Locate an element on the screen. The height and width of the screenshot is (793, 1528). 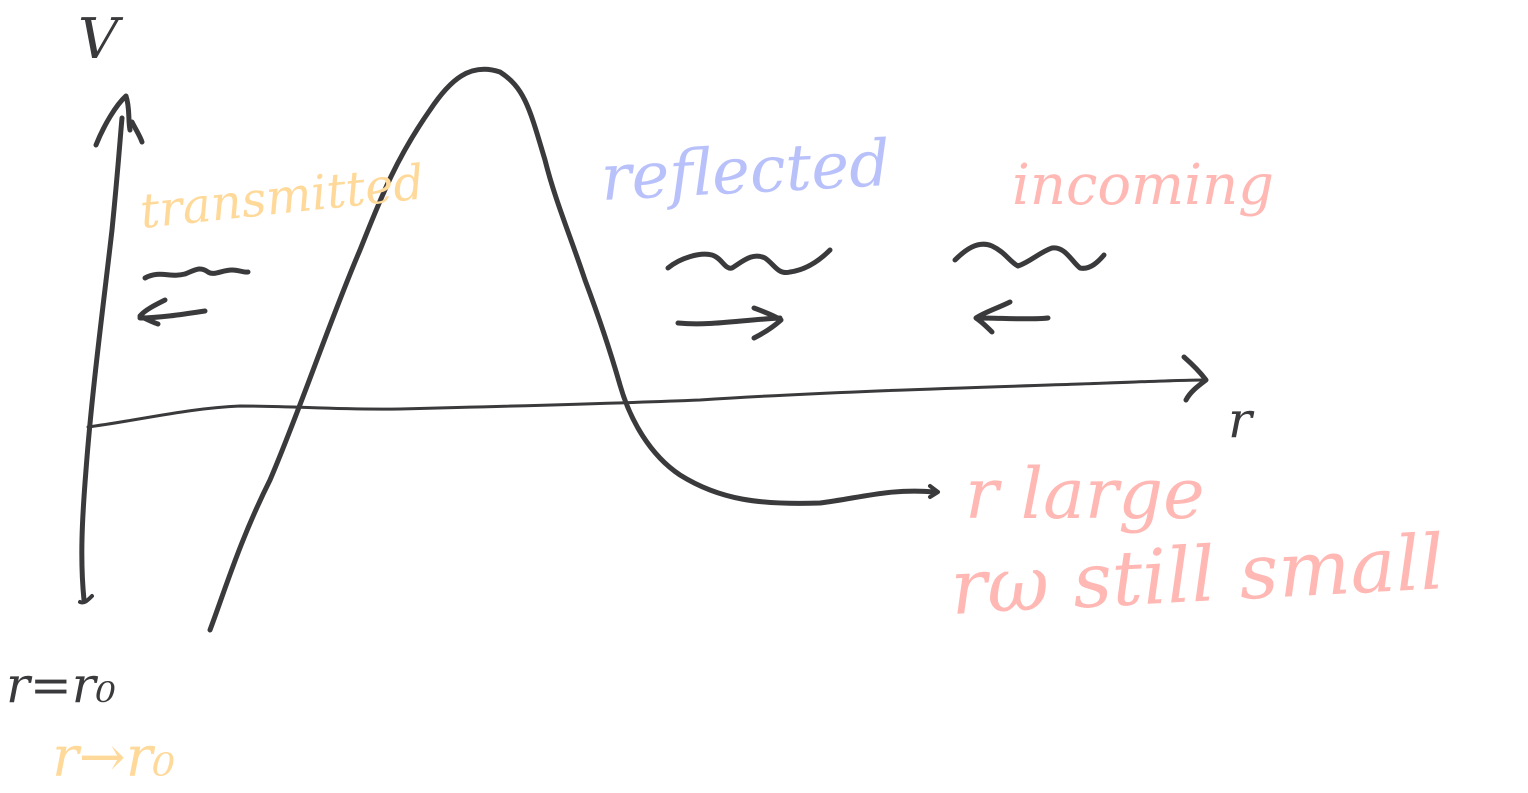
transmitted-wave is located at coordinates (194, 296).